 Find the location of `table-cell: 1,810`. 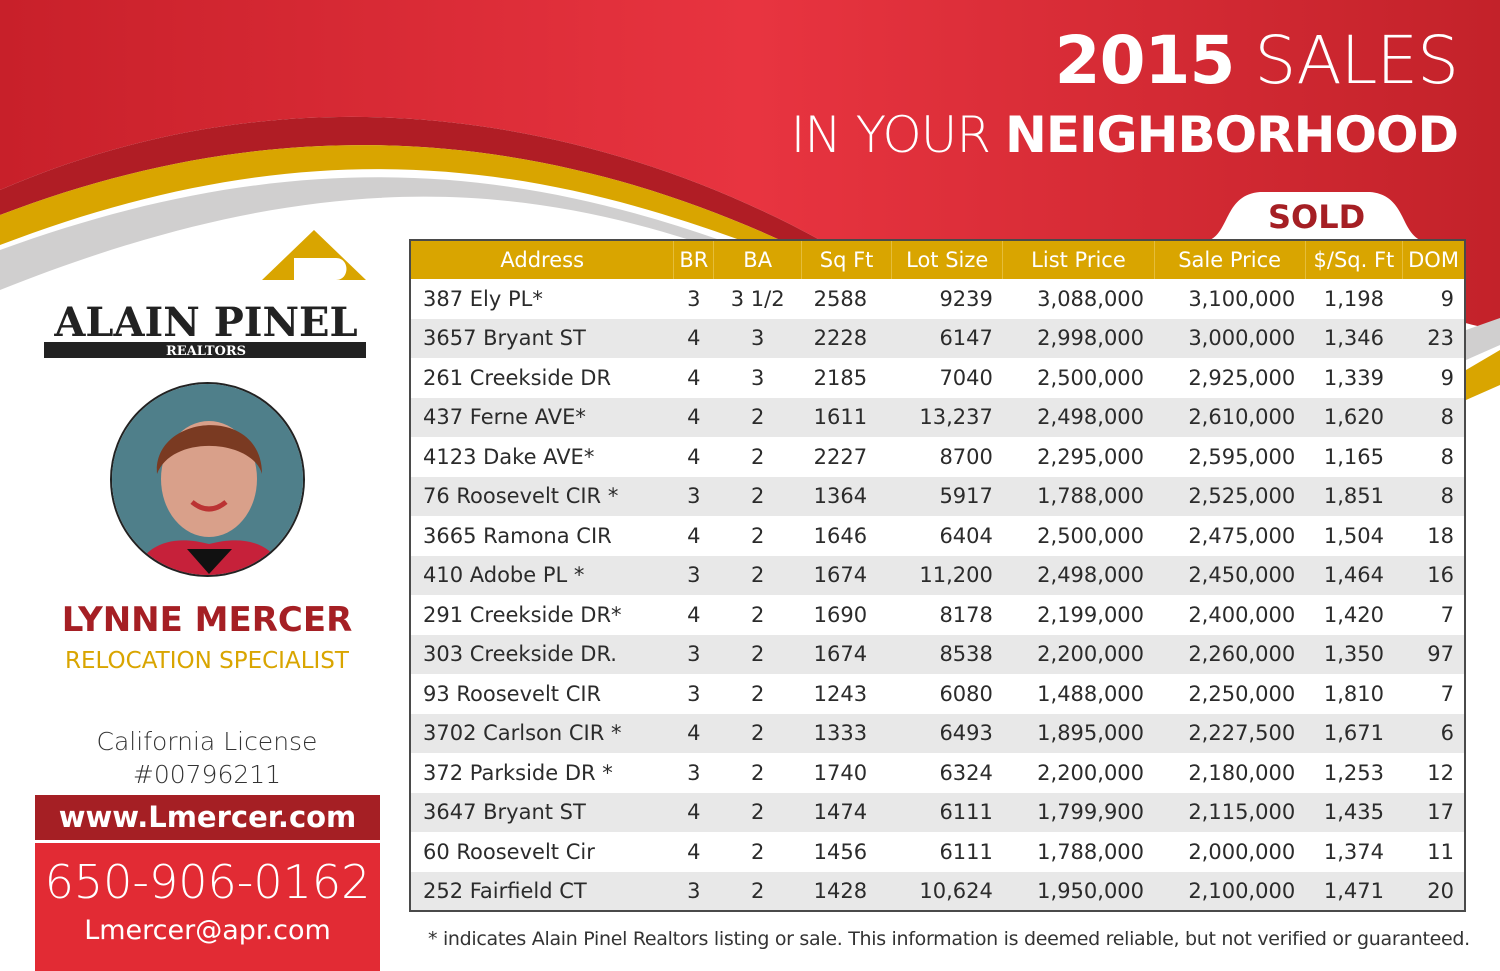

table-cell: 1,810 is located at coordinates (1353, 693).